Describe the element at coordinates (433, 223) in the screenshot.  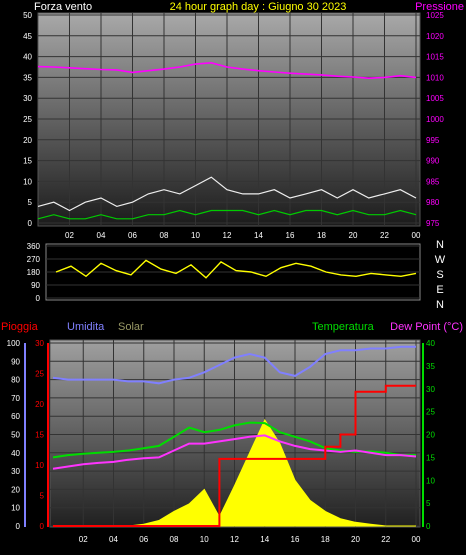
I see `pressure-tick-label: 975` at that location.